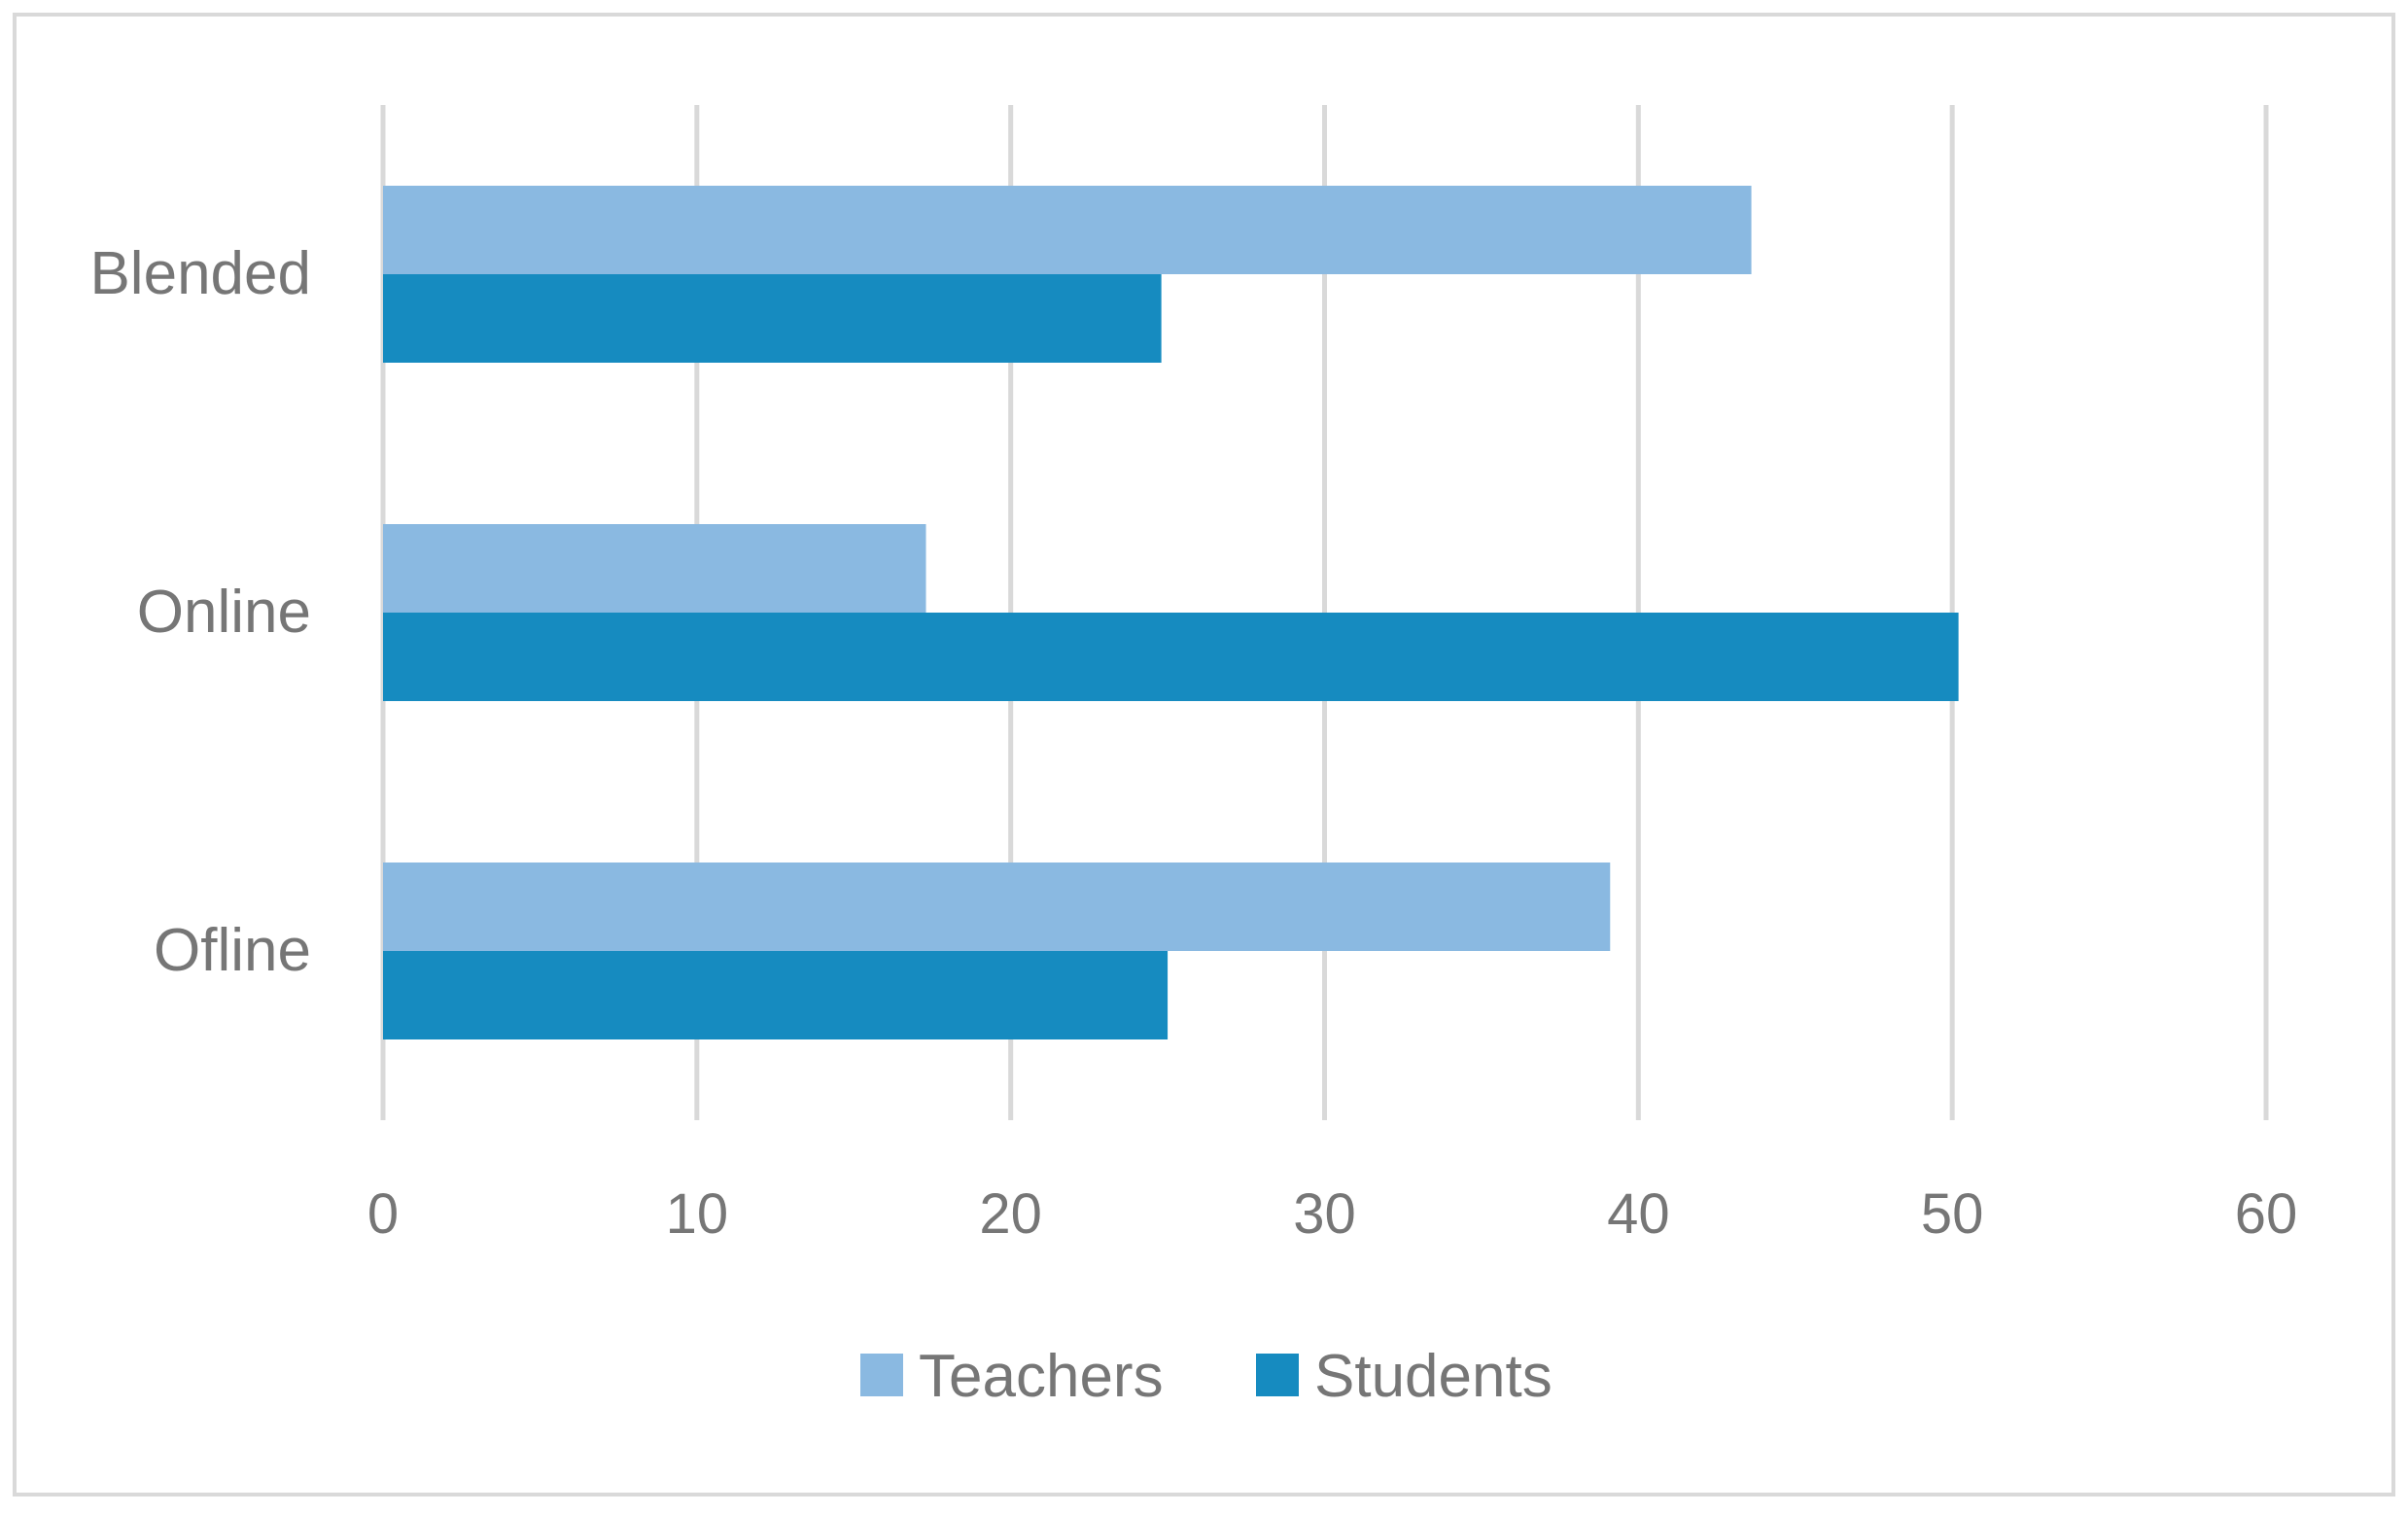  Describe the element at coordinates (697, 1214) in the screenshot. I see `x-tick-label: 10` at that location.